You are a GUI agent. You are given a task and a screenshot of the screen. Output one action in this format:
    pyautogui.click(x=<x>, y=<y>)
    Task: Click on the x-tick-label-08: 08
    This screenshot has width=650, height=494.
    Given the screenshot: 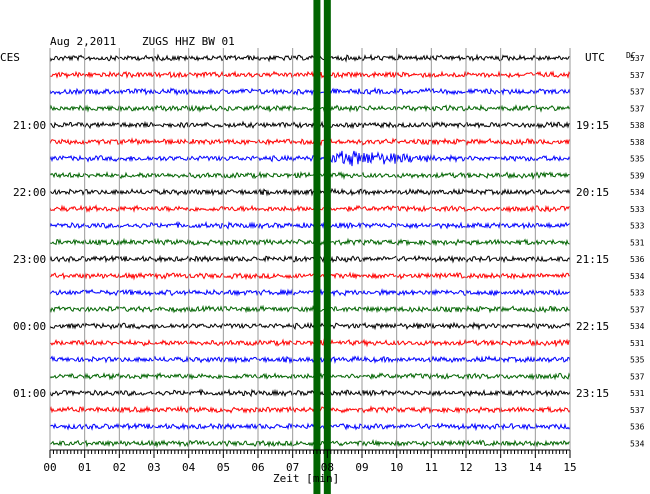 What is the action you would take?
    pyautogui.click(x=327, y=467)
    